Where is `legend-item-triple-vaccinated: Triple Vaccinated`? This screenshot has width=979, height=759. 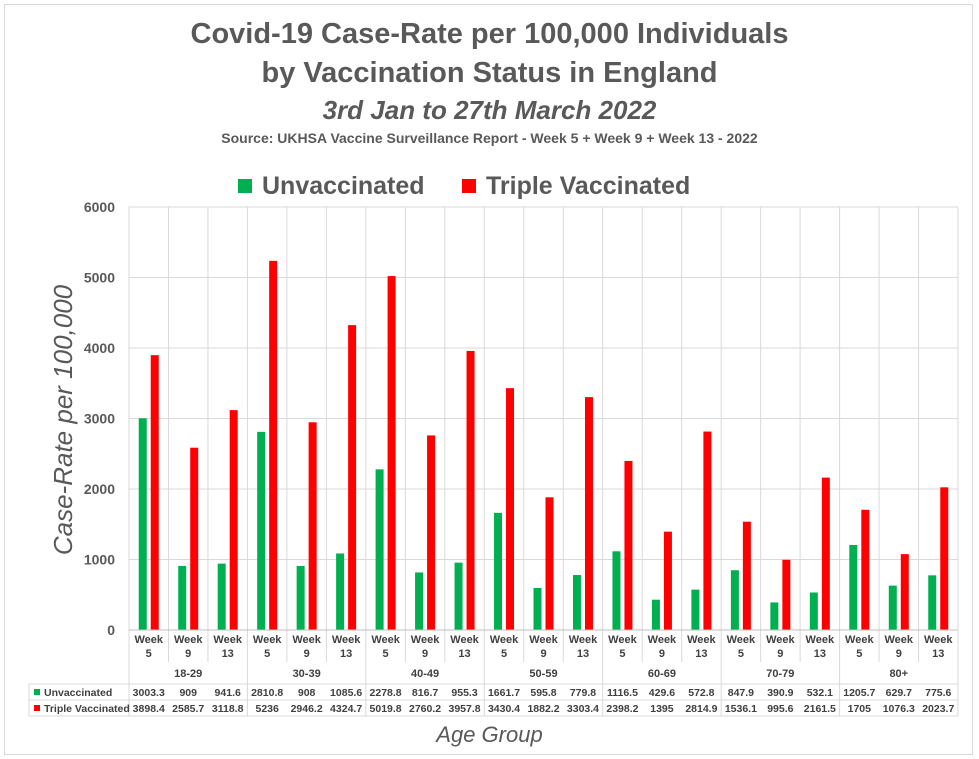 legend-item-triple-vaccinated: Triple Vaccinated is located at coordinates (576, 186).